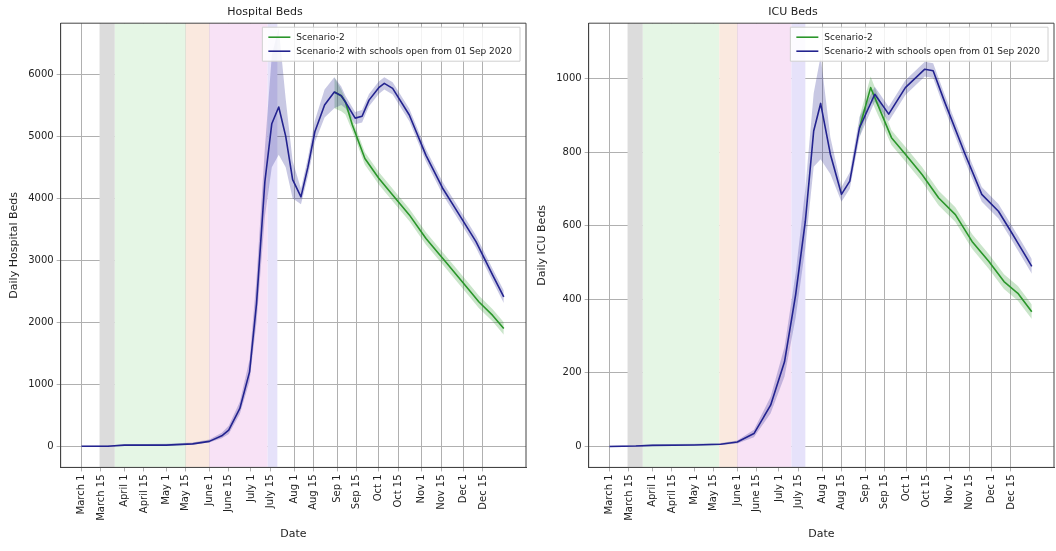 This screenshot has height=551, width=1056. I want to click on y-tick-label: 3000, so click(41, 259).